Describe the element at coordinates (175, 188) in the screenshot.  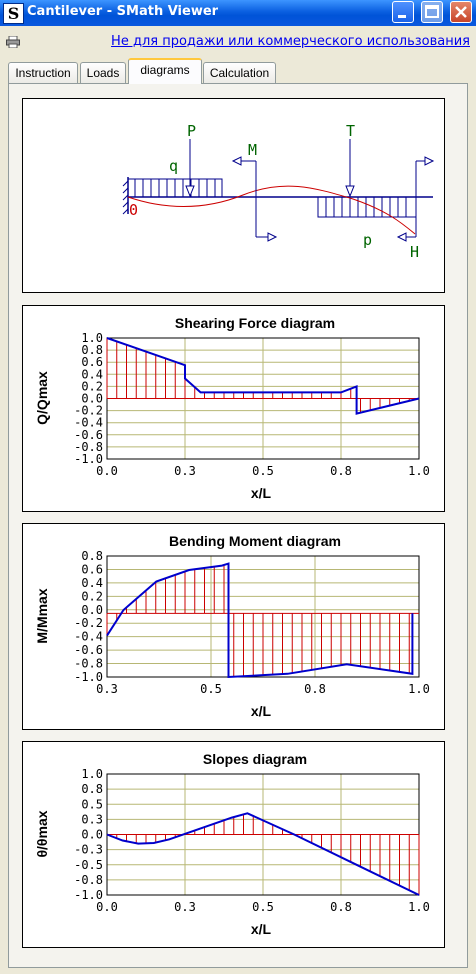
I see `distributed-load-q-hatch` at that location.